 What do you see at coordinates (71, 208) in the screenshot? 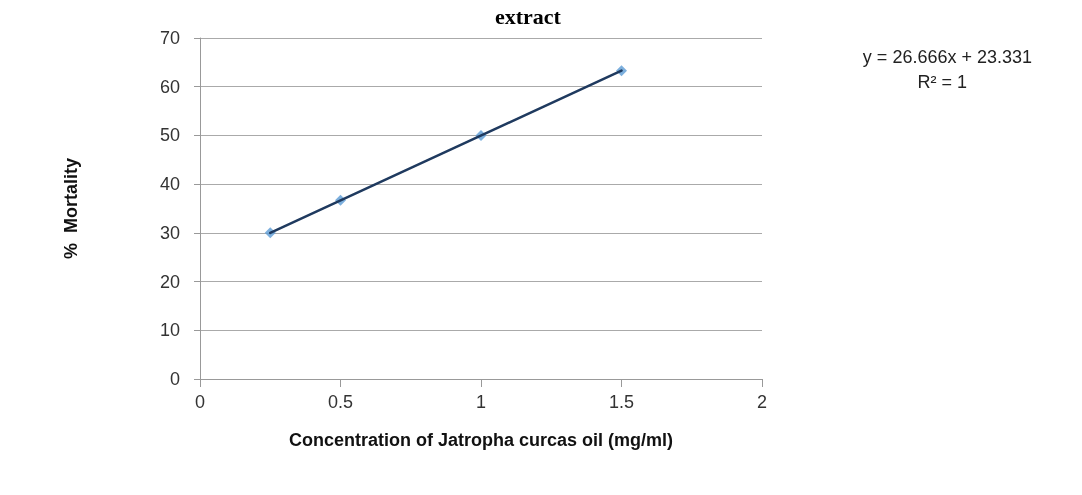
I see `y-axis-title: % Mortality` at bounding box center [71, 208].